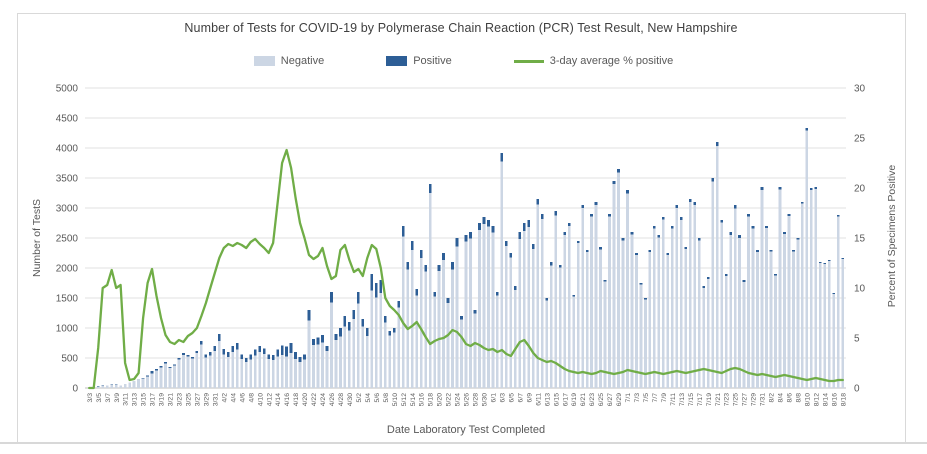  What do you see at coordinates (467, 399) in the screenshot?
I see `x-tick: 5/26` at bounding box center [467, 399].